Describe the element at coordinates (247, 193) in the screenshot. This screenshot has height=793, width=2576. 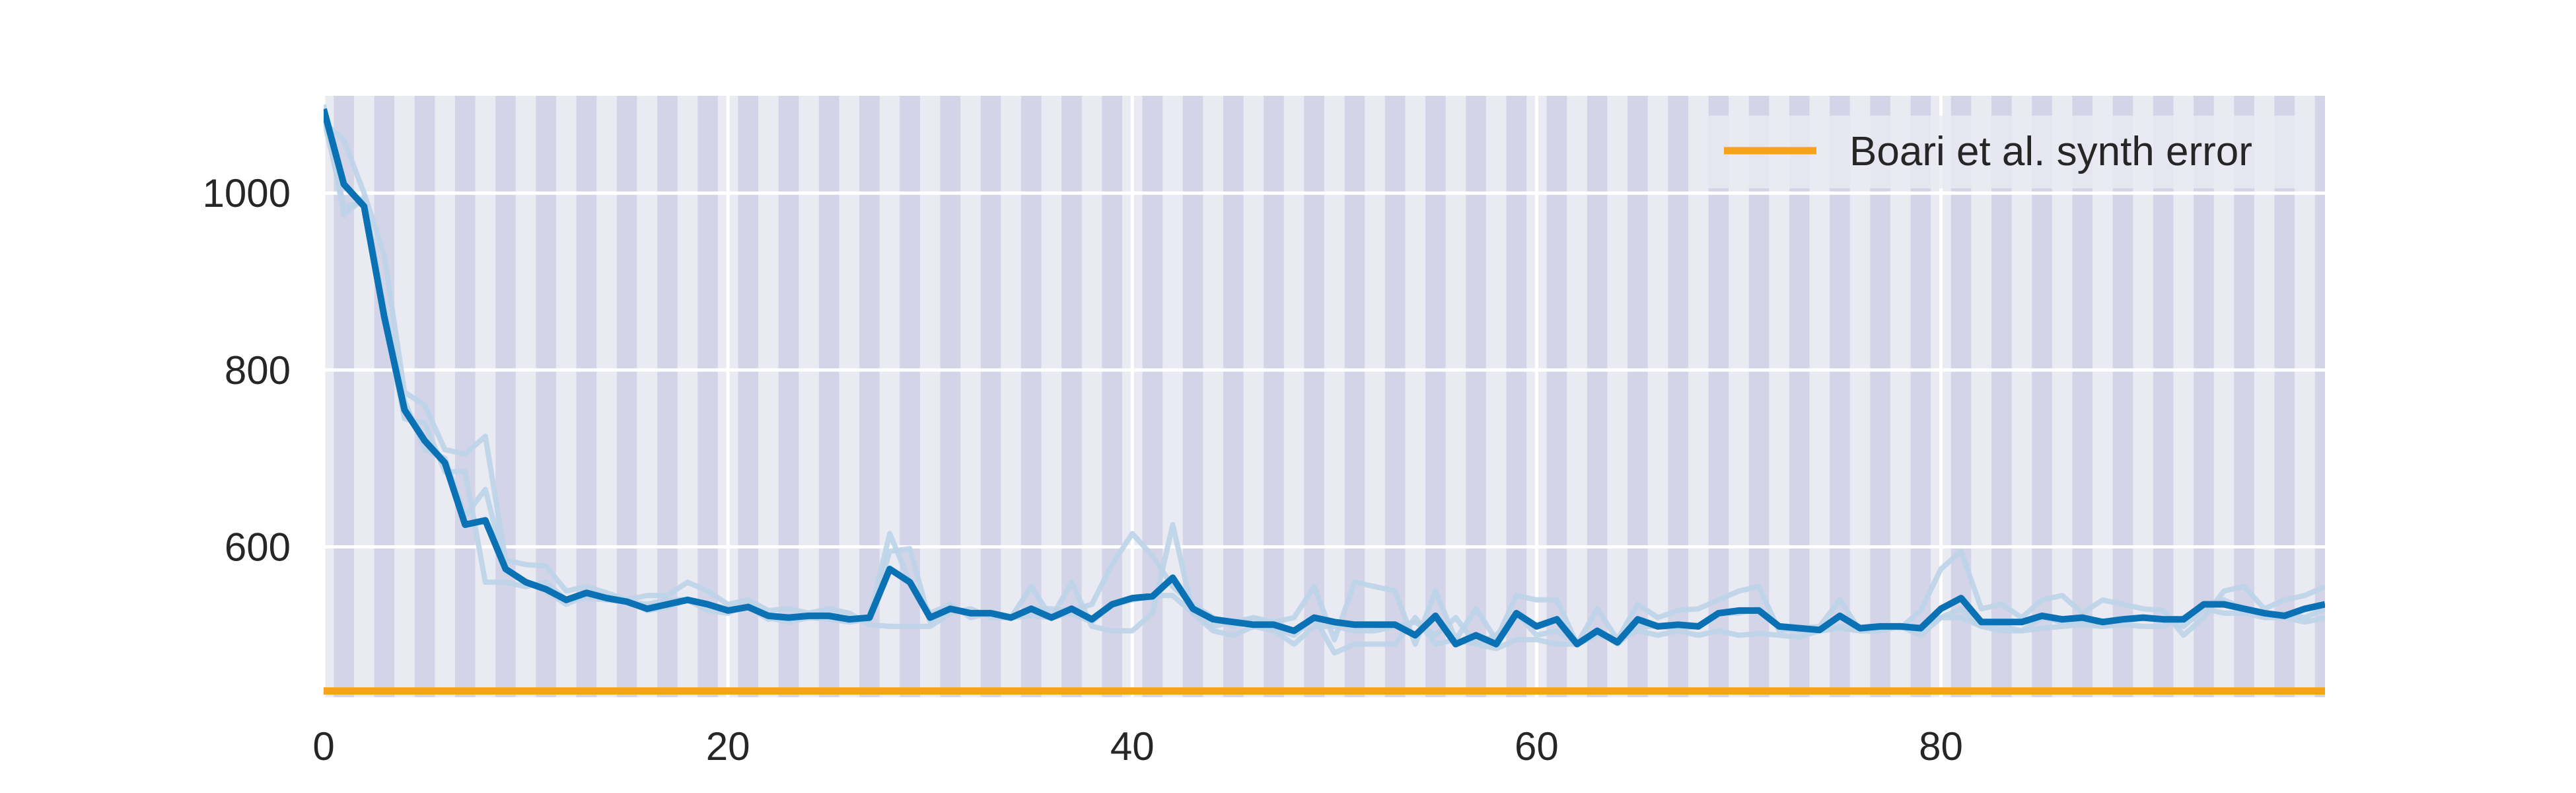
I see `y-tick-label: 1000` at that location.